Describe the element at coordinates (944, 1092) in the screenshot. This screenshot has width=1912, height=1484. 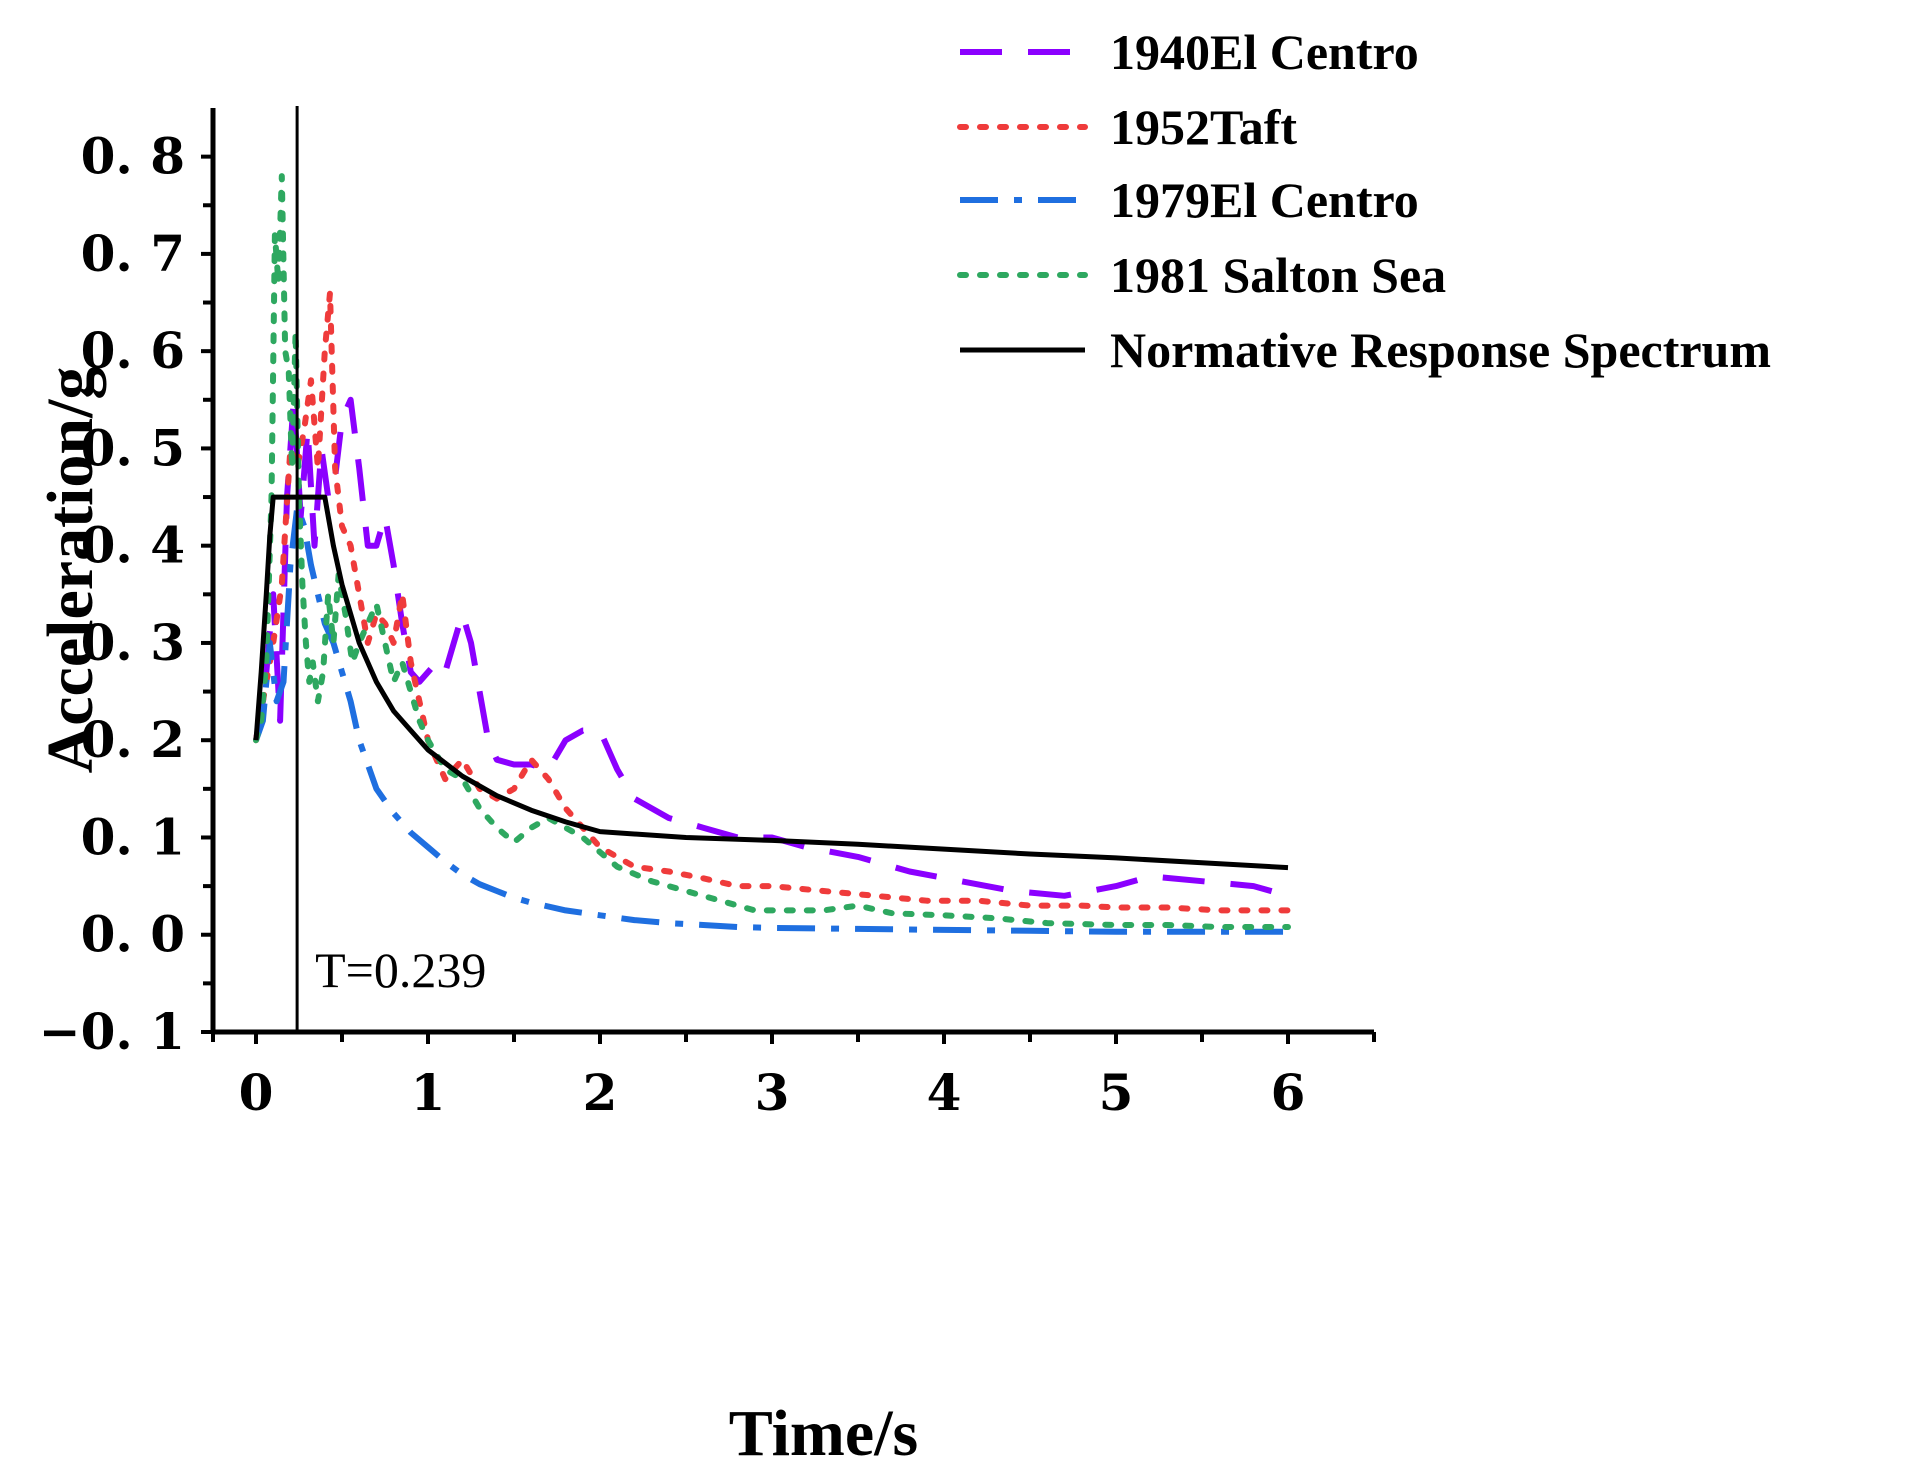
I see `x-tick-label: 4` at that location.